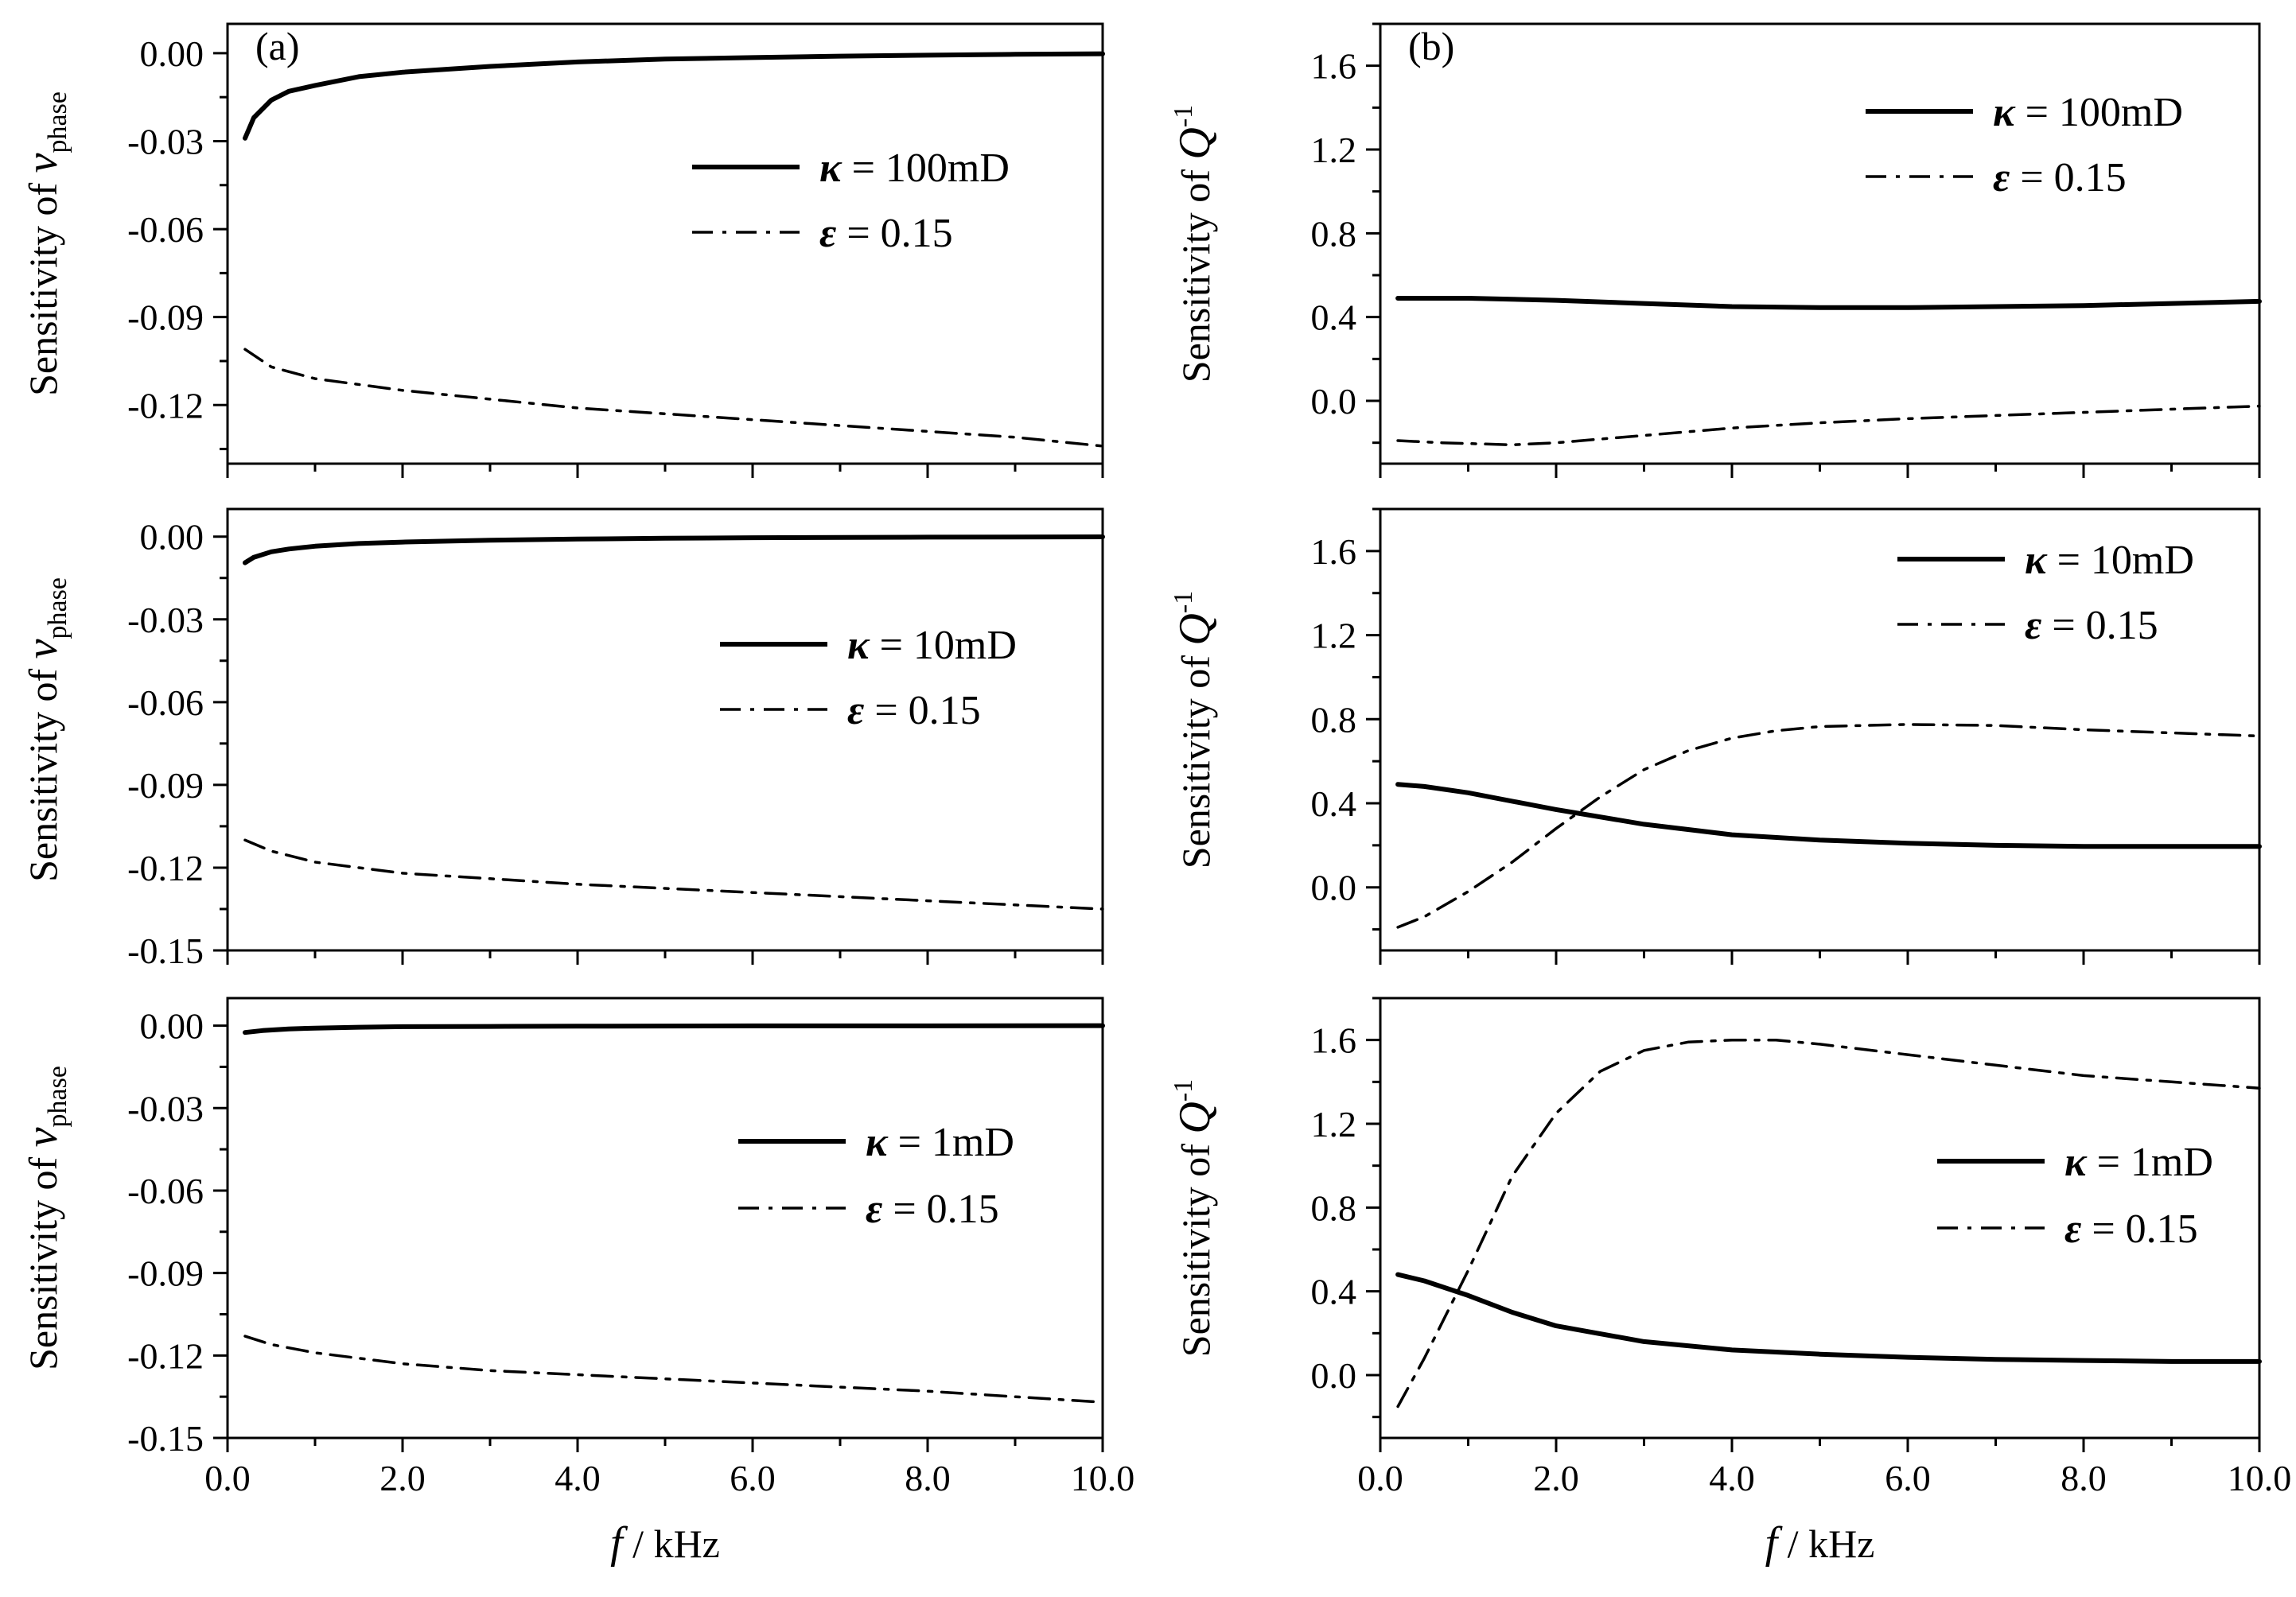 The image size is (2296, 1597). Describe the element at coordinates (1183, 116) in the screenshot. I see `y-axis-title-sup: -1` at that location.